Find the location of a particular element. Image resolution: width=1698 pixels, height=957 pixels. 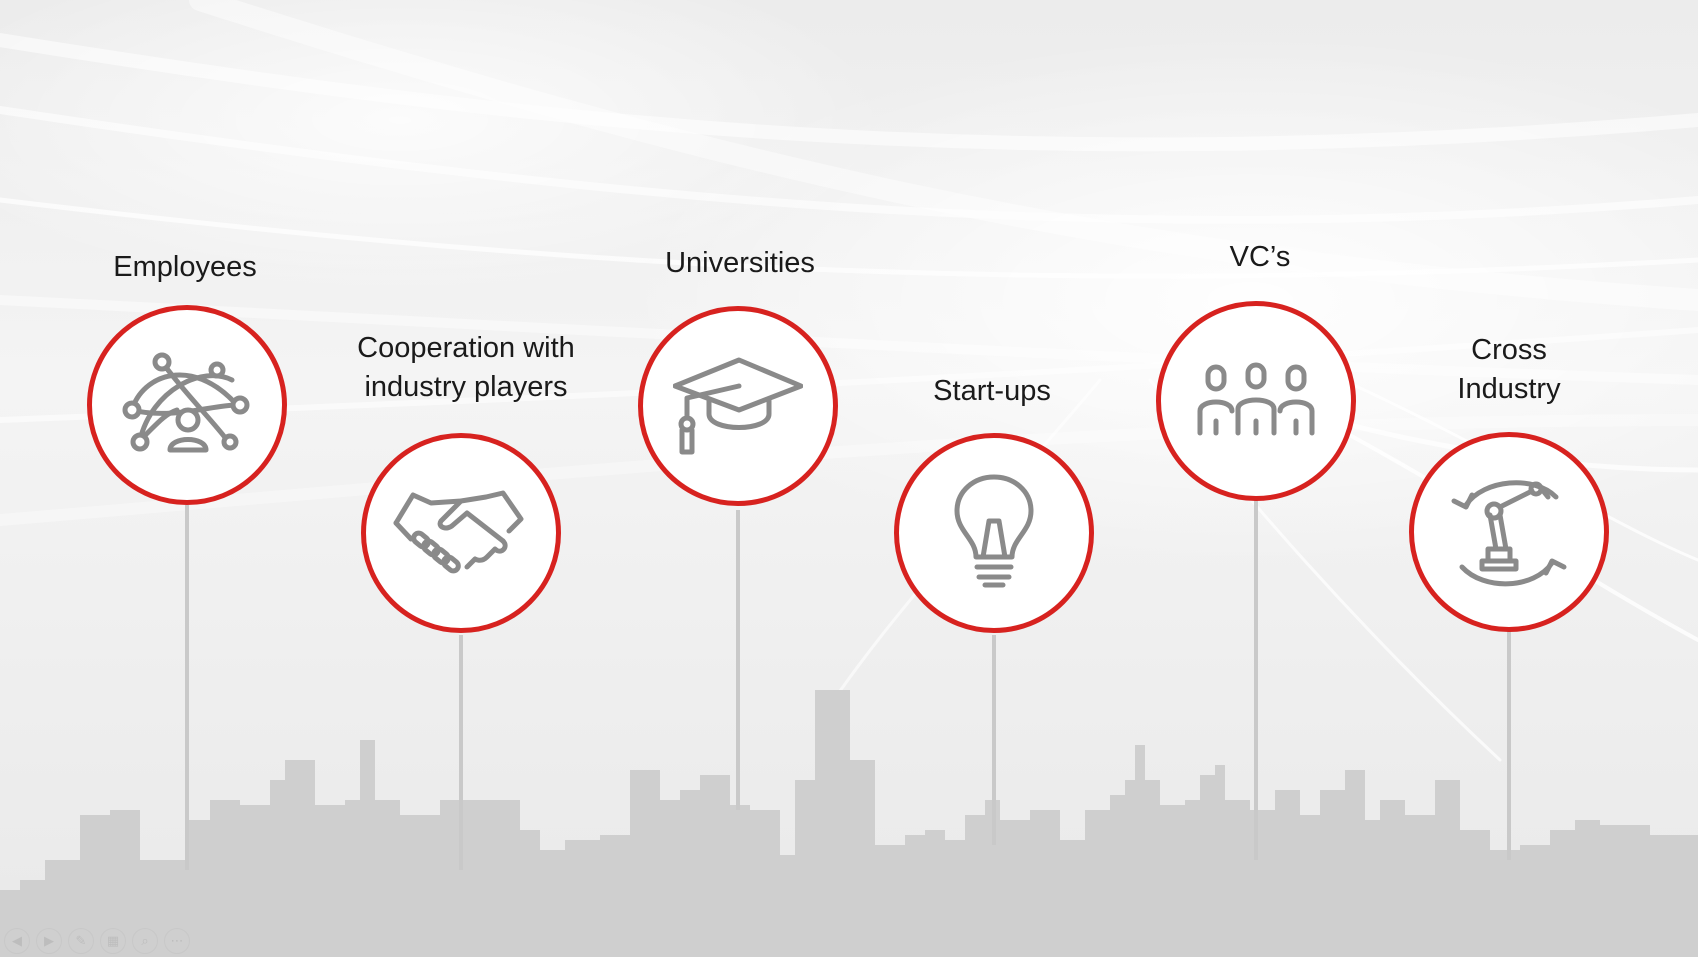

circle-cross-industry is located at coordinates (1509, 532).